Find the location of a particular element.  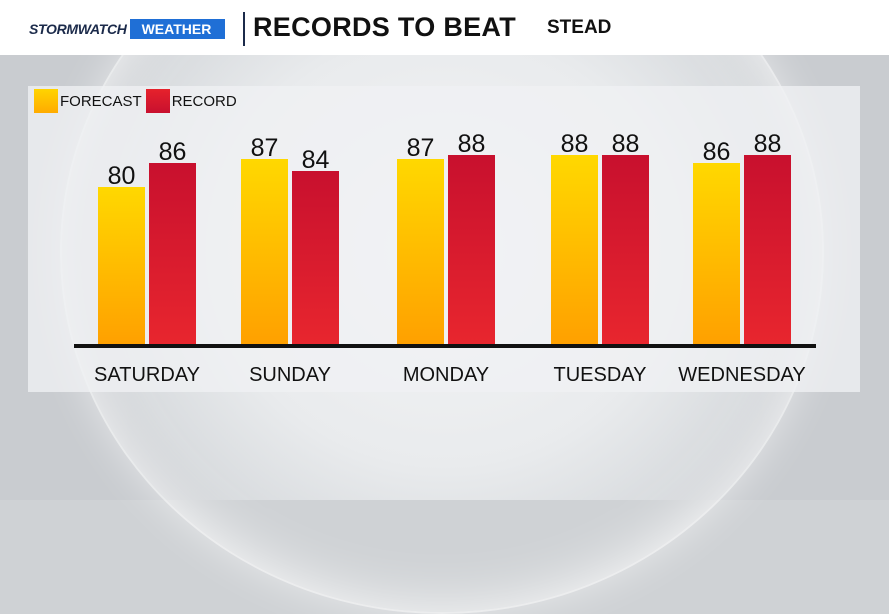

bar-forecast-saturday is located at coordinates (121, 266).